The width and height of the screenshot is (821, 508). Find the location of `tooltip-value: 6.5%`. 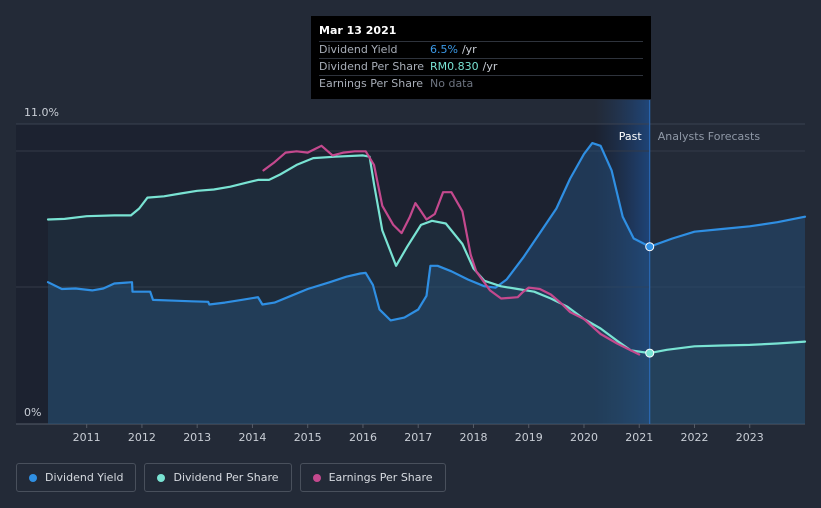

tooltip-value: 6.5% is located at coordinates (444, 49).